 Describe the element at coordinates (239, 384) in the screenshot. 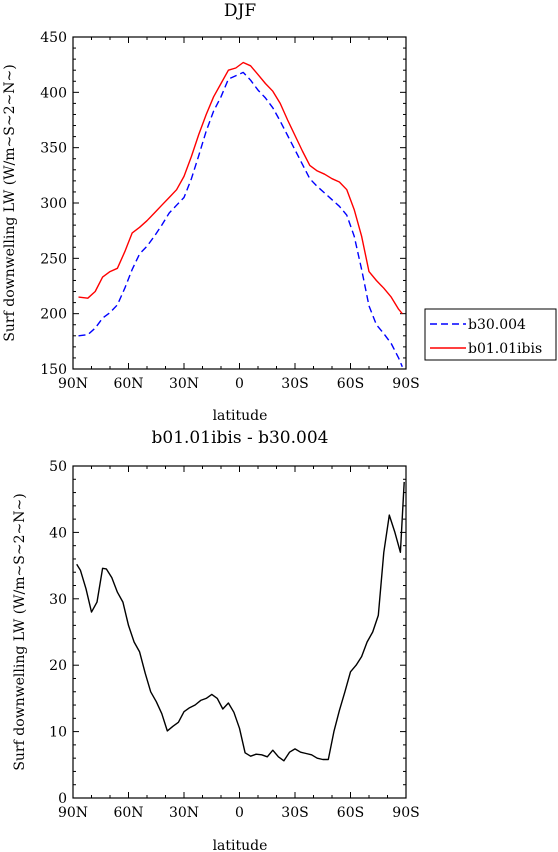

I see `top-x-tick-label: 0` at that location.